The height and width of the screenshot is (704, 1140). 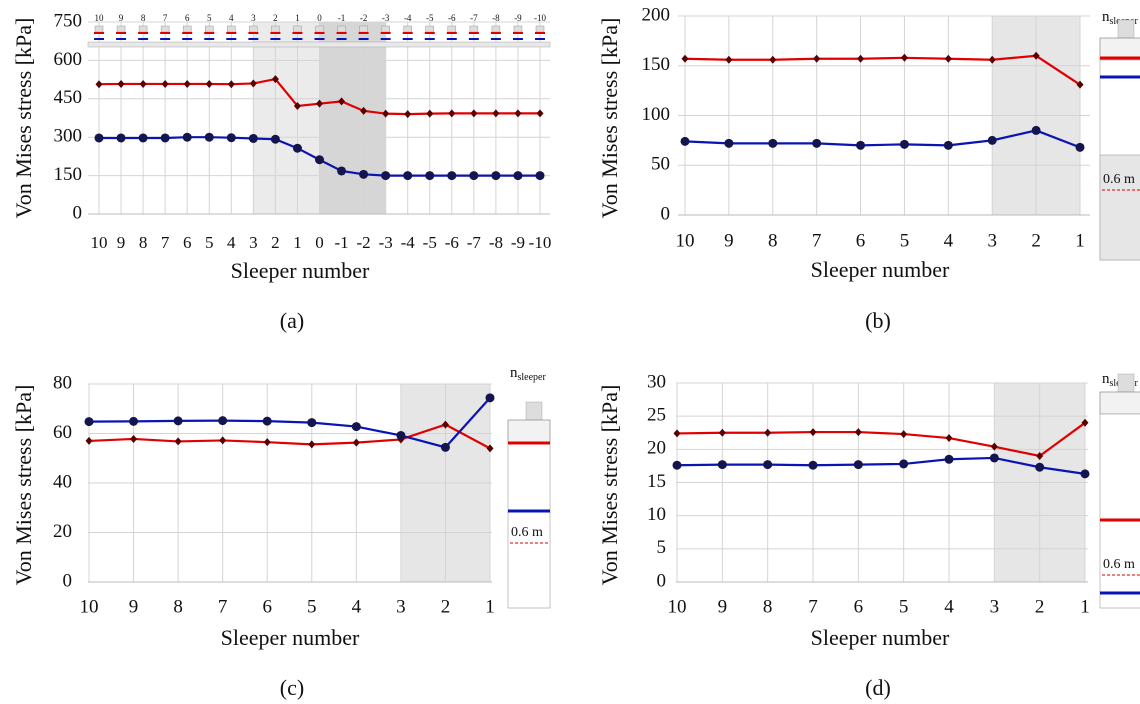 What do you see at coordinates (656, 514) in the screenshot?
I see `y-tick-label: 10` at bounding box center [656, 514].